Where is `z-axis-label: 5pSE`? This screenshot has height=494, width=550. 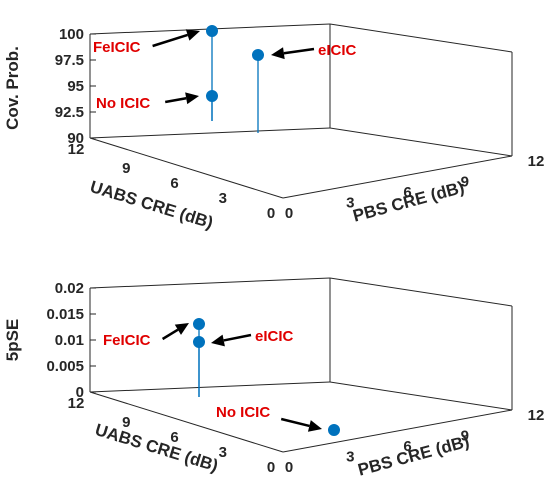 z-axis-label: 5pSE is located at coordinates (12, 340).